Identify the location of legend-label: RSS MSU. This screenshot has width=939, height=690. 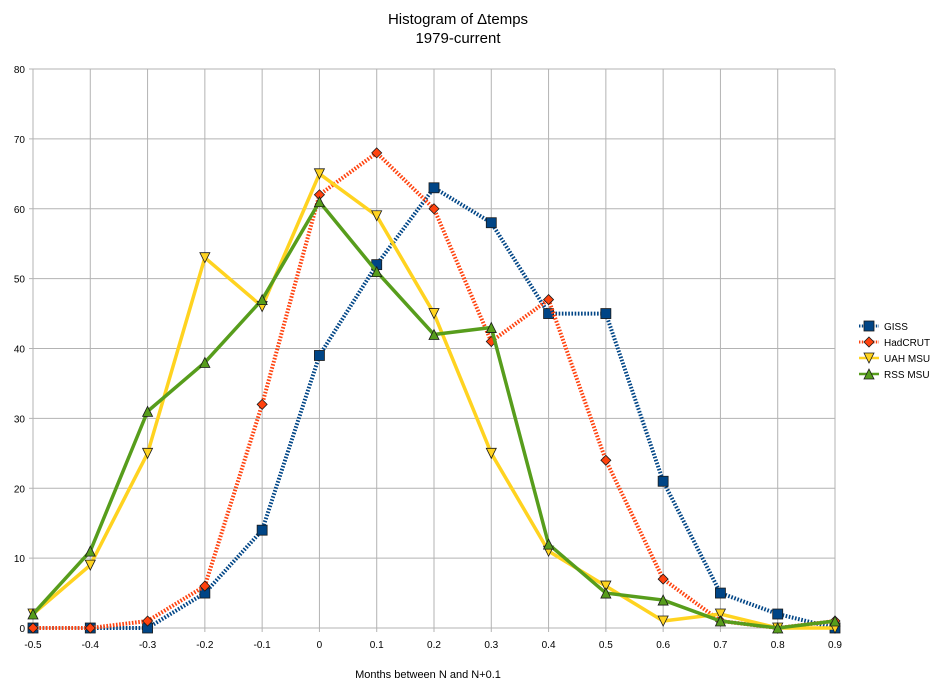
(907, 375).